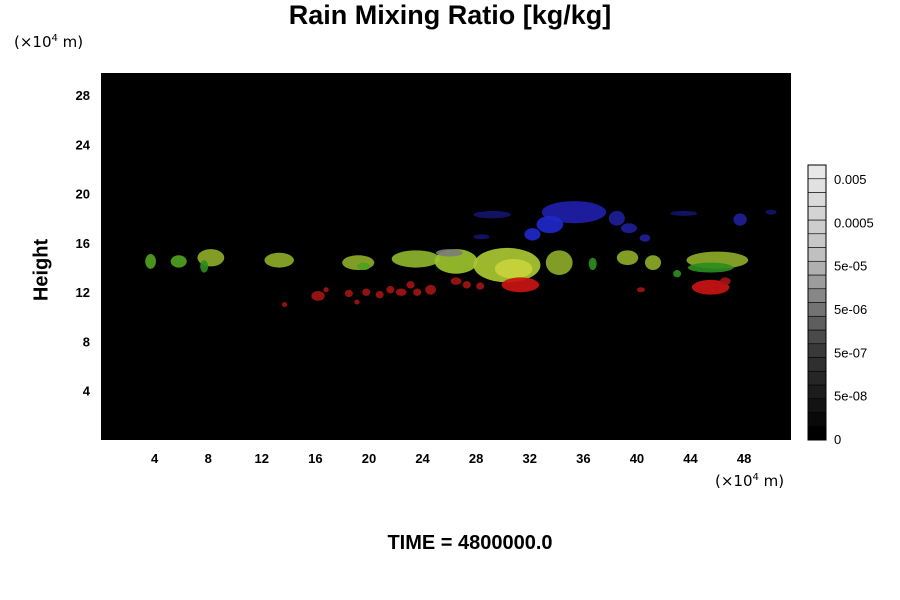  Describe the element at coordinates (155, 458) in the screenshot. I see `x-tick-label: 4` at that location.